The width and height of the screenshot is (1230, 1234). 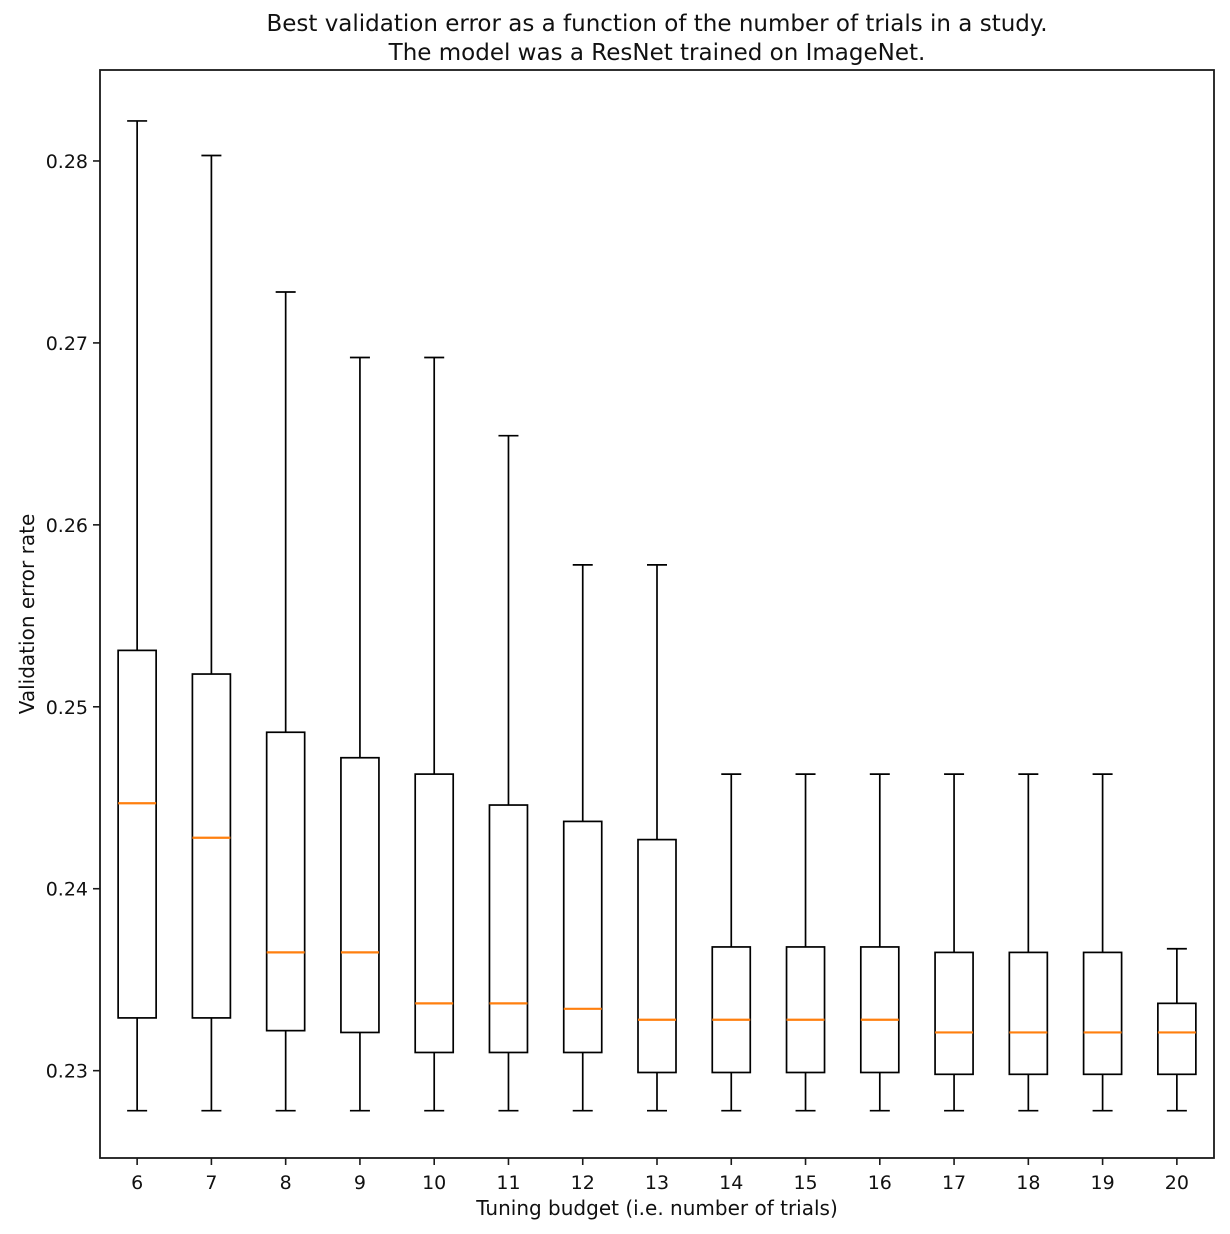 I want to click on x-tick-label: 18, so click(x=1028, y=1183).